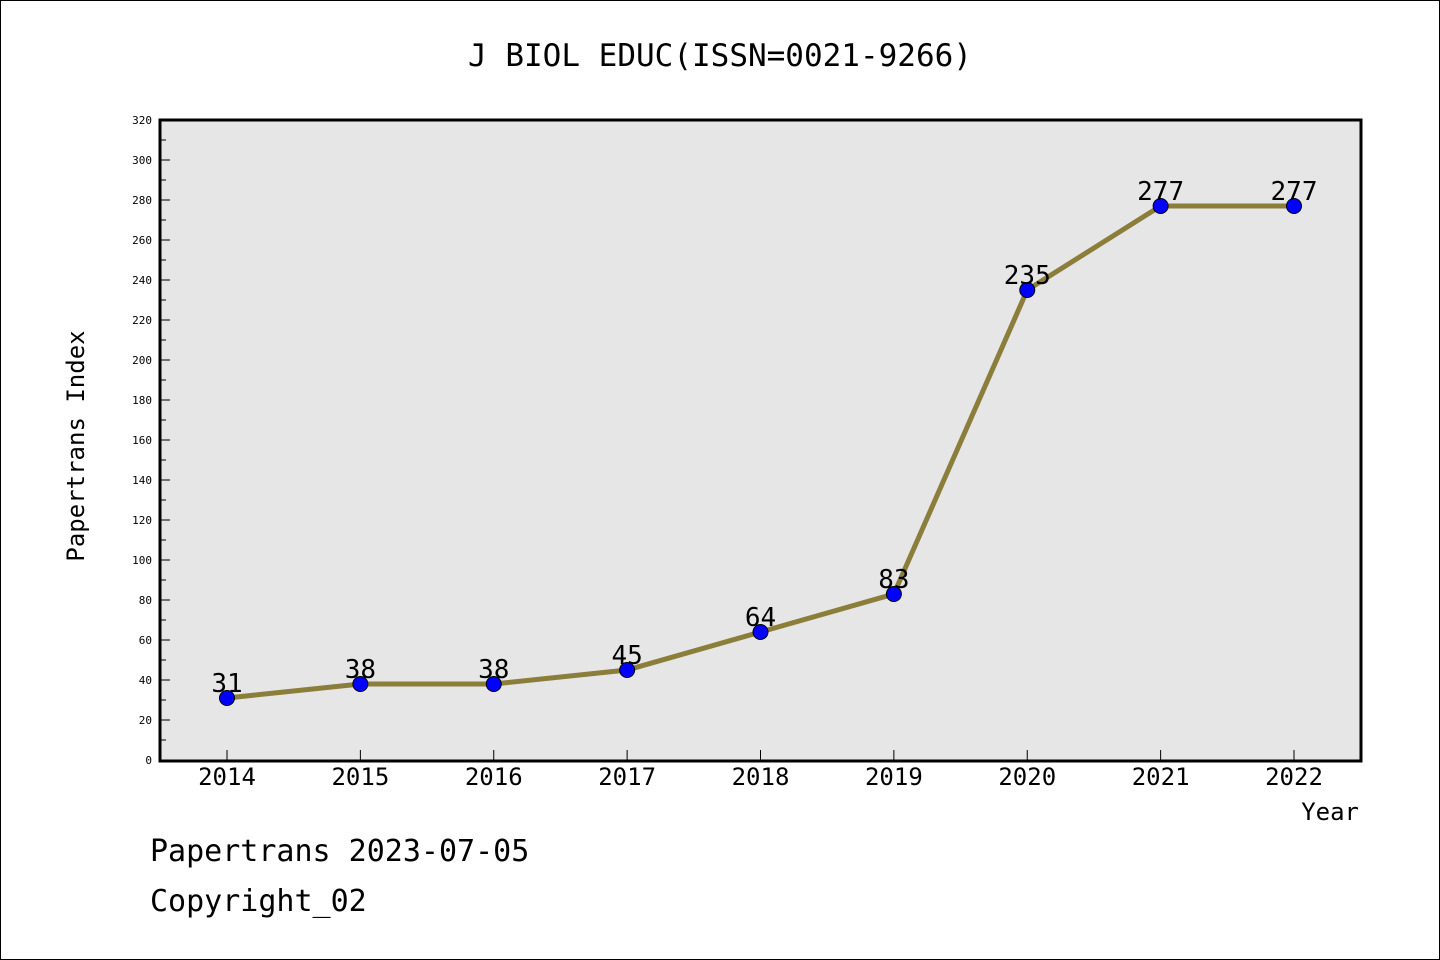  I want to click on data-label: 83, so click(893, 580).